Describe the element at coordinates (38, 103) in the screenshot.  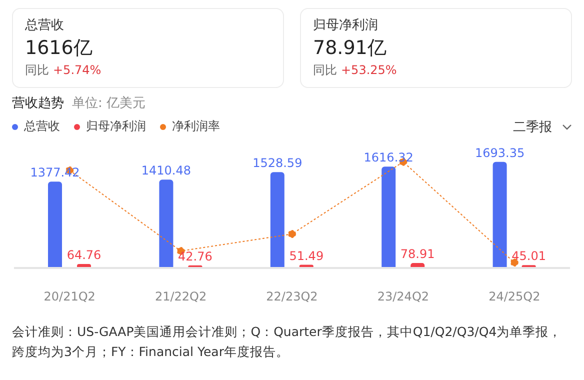
I see `chart-title: 营收趋势` at that location.